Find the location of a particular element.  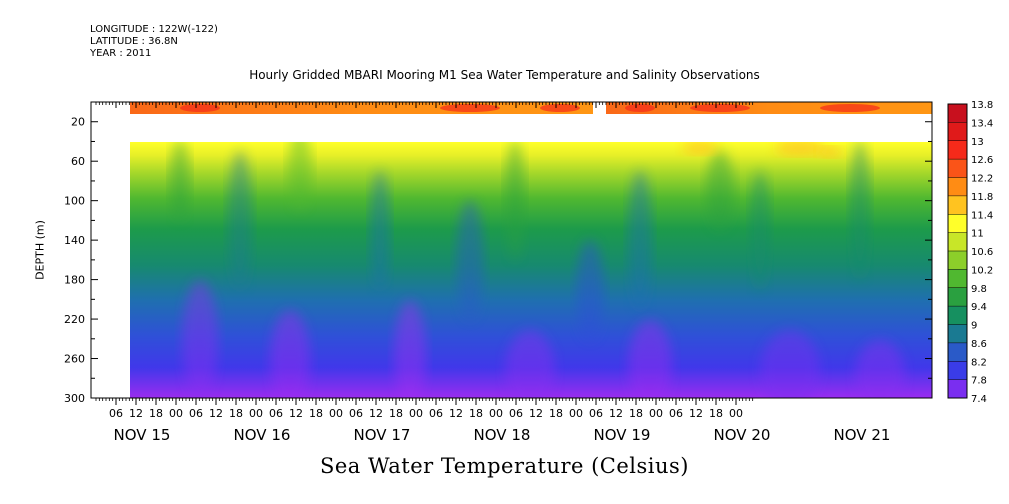

colorbar-label: 13.4 is located at coordinates (982, 123).